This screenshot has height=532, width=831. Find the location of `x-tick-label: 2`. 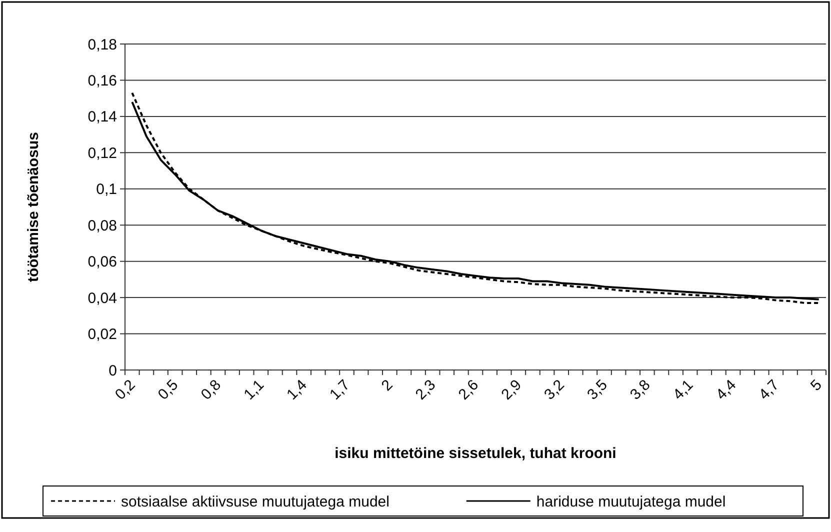

x-tick-label: 2 is located at coordinates (387, 385).